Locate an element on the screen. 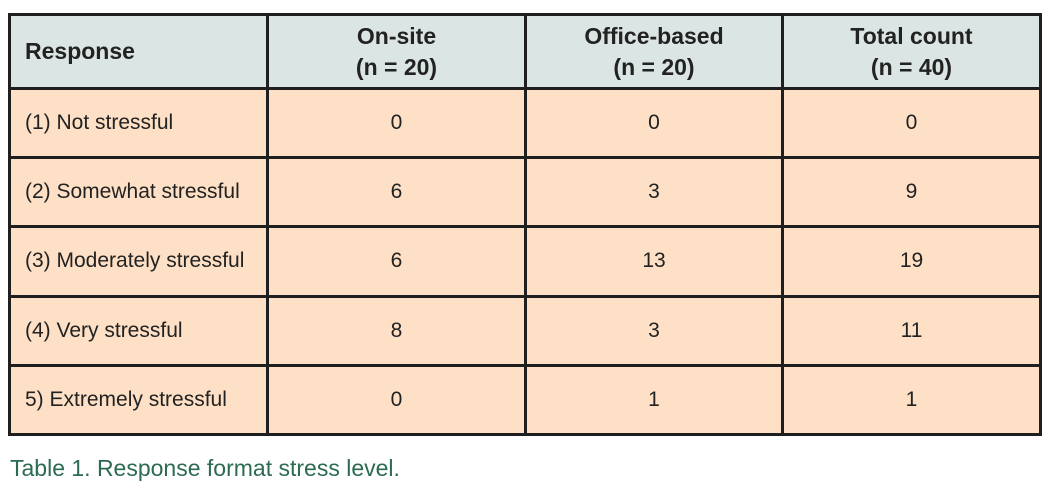  header-total-count: Total count (n = 40) is located at coordinates (911, 51).